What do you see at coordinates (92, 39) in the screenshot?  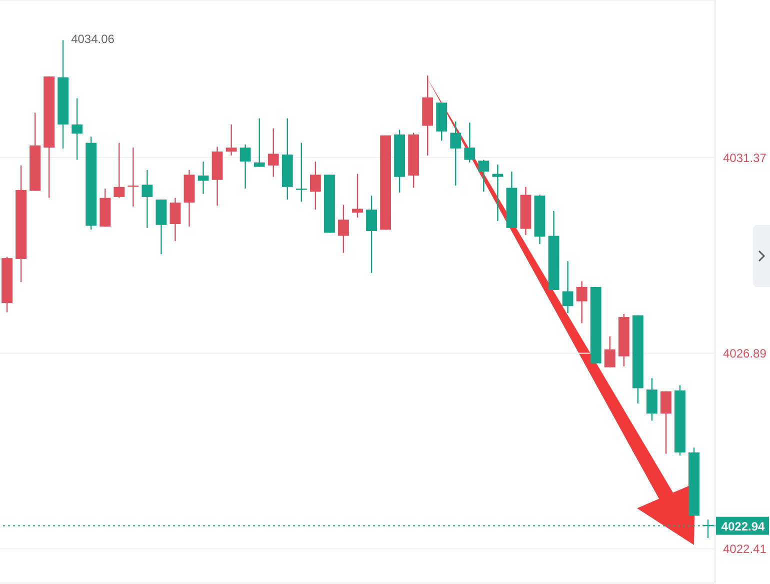 I see `annotation: 4034.06` at bounding box center [92, 39].